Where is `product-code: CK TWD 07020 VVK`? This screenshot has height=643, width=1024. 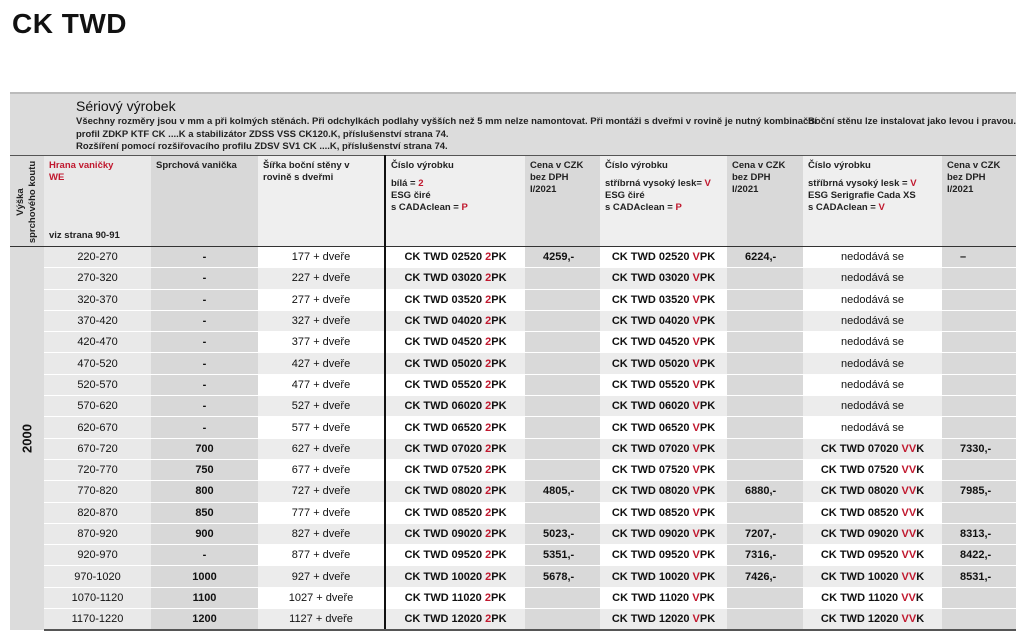
product-code: CK TWD 07020 VVK is located at coordinates (872, 449).